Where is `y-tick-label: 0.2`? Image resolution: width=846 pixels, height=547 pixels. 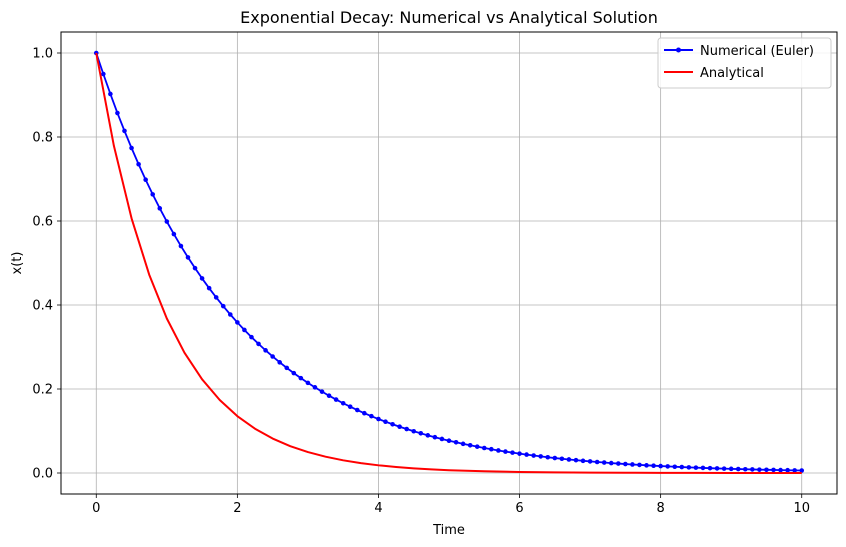
y-tick-label: 0.2 is located at coordinates (42, 390).